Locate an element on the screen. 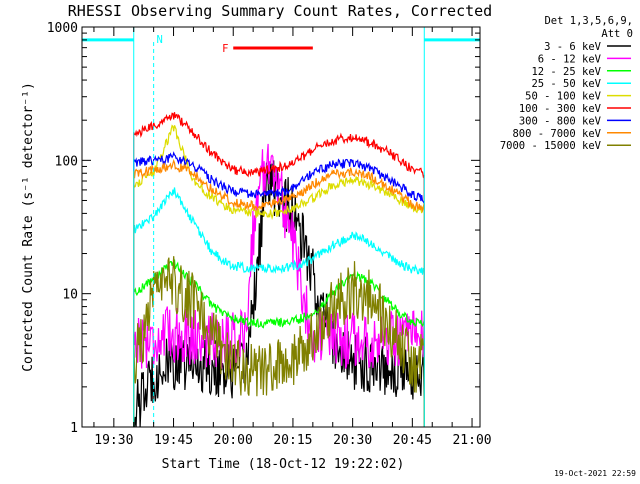 This screenshot has width=640, height=484. legend-entry-label: 800 - 7000 keV is located at coordinates (556, 134).